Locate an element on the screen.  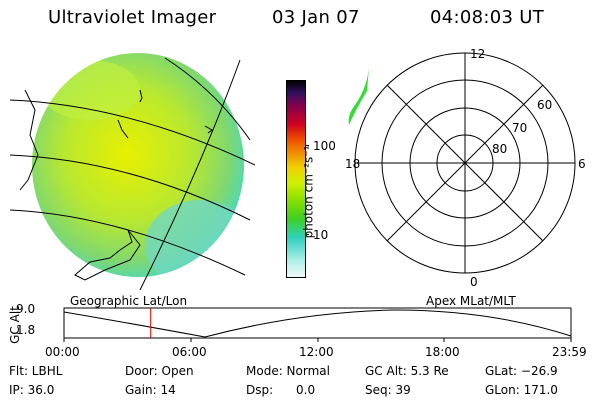
colorbar-unit-label: photon cm⁻²s⁻¹ is located at coordinates (308, 192).